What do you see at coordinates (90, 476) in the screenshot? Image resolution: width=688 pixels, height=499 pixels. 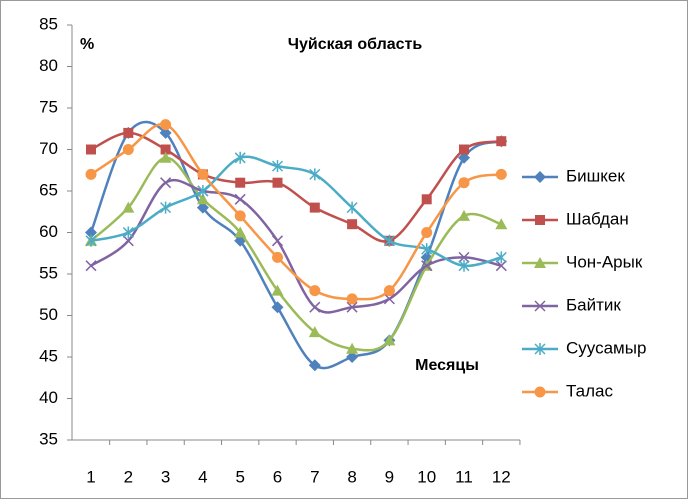 I see `x-tick-label: 1` at bounding box center [90, 476].